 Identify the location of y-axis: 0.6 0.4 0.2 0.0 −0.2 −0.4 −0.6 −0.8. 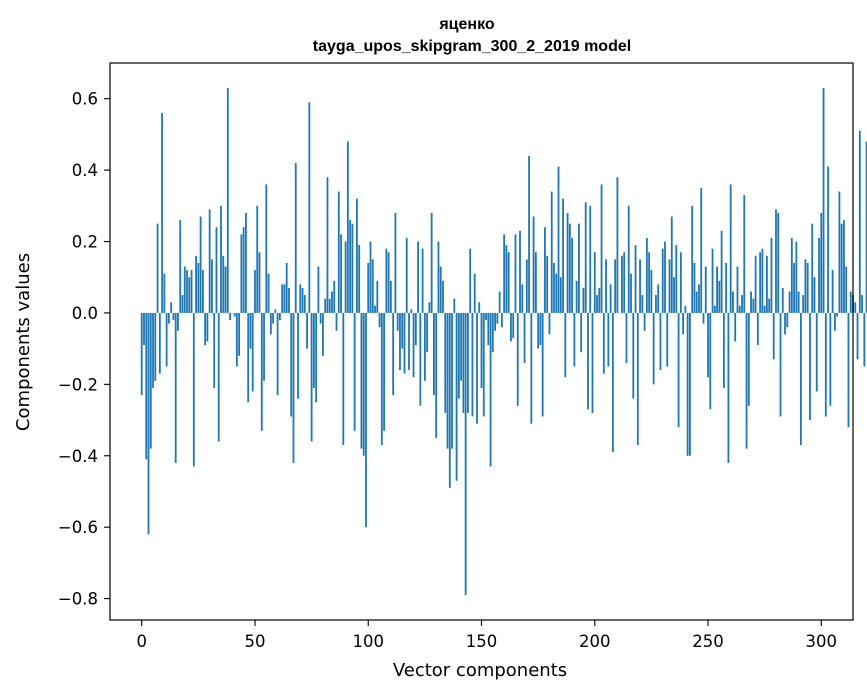
(84, 349).